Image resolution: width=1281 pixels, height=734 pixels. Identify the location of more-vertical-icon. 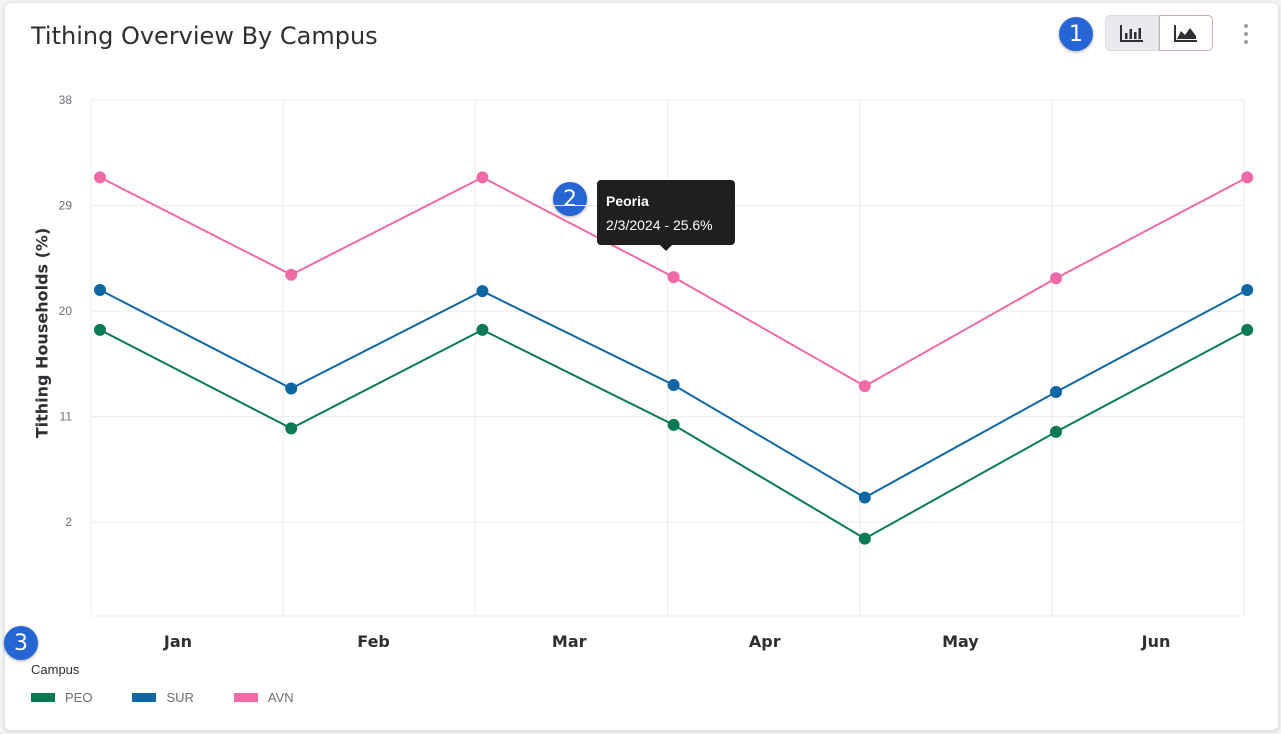
(1246, 34).